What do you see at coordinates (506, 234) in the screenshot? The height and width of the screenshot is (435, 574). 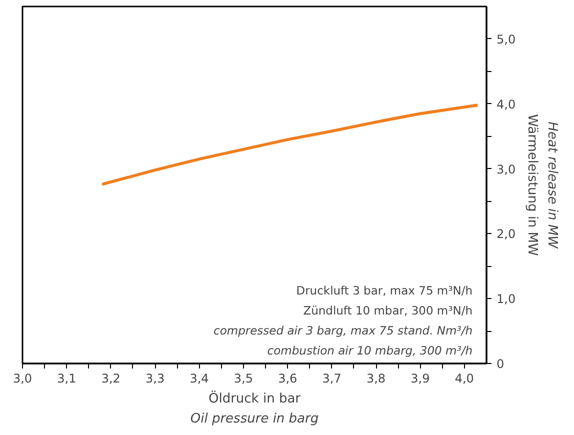 I see `y-tick-label: 2,0` at bounding box center [506, 234].